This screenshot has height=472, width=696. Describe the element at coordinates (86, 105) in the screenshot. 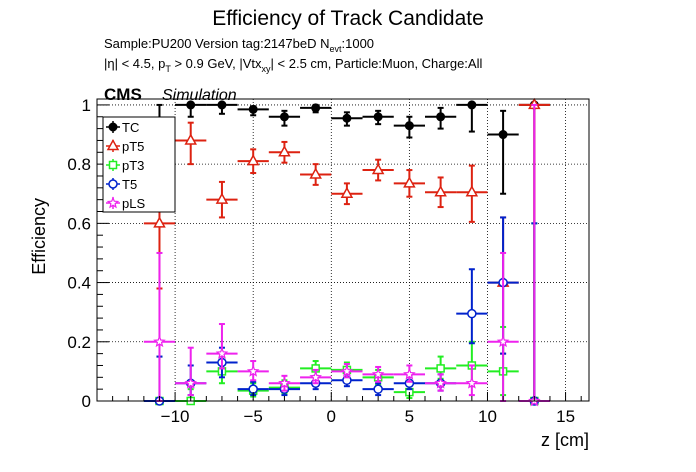

I see `y-tick-label: 1` at that location.